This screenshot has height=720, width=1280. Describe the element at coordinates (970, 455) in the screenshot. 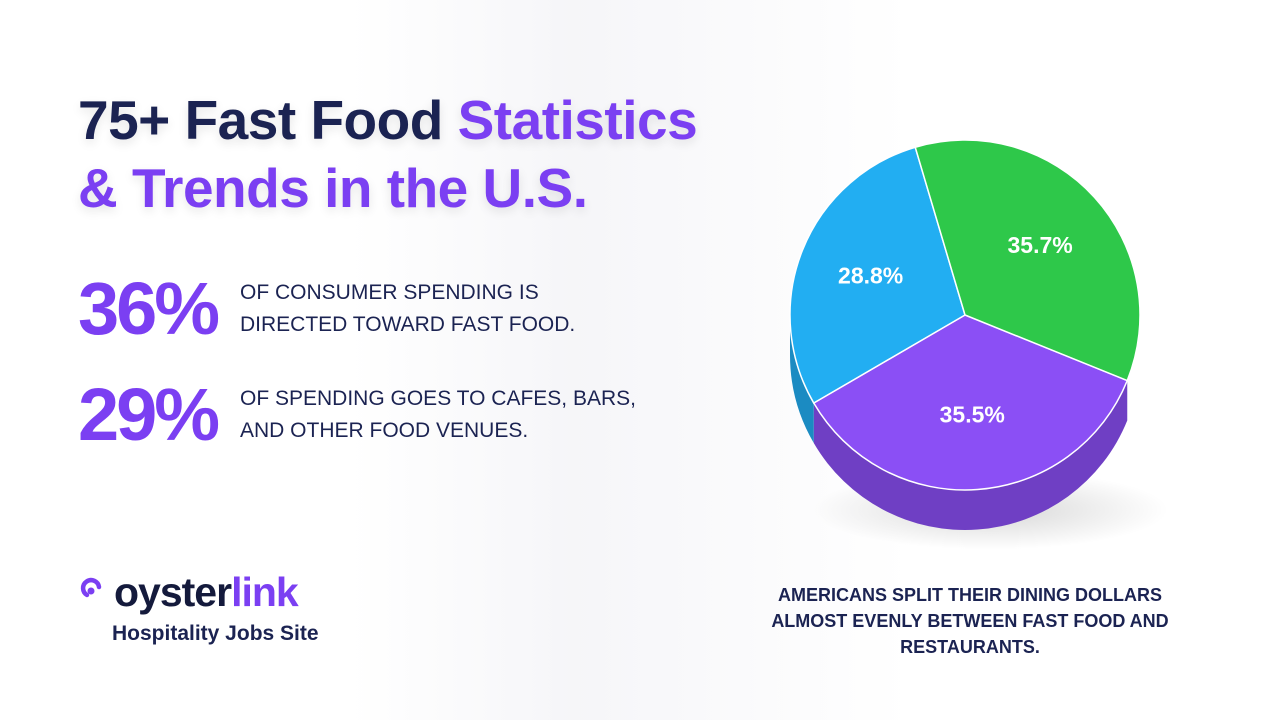

I see `pie-slice-side` at that location.